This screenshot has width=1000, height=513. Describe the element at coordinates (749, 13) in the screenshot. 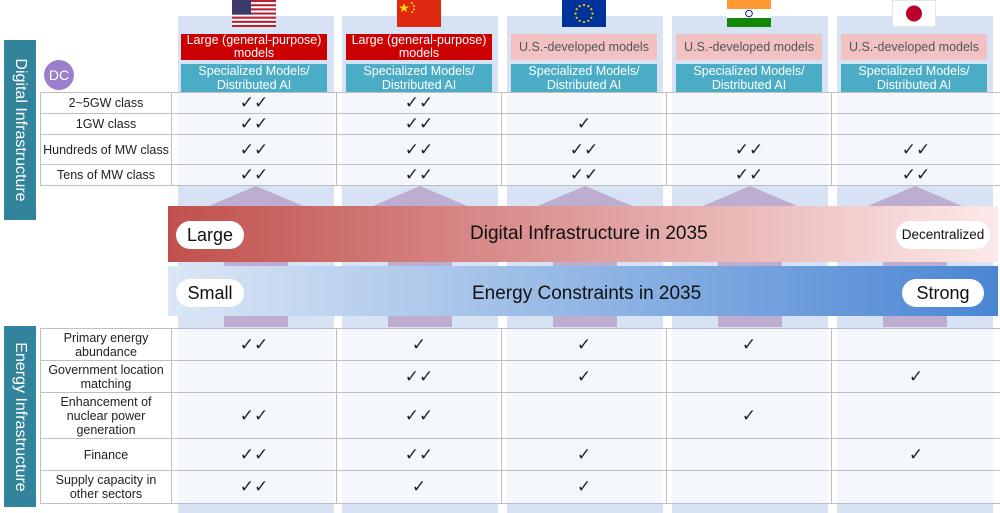

I see `india-flag` at that location.